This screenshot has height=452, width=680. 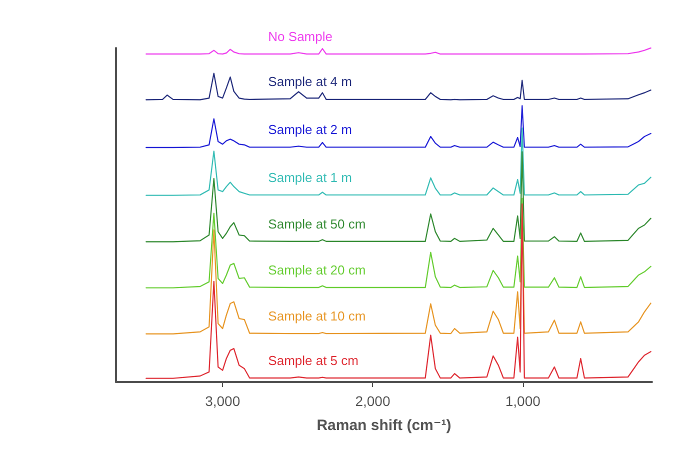 What do you see at coordinates (222, 401) in the screenshot?
I see `x-tick-label: 3,000` at bounding box center [222, 401].